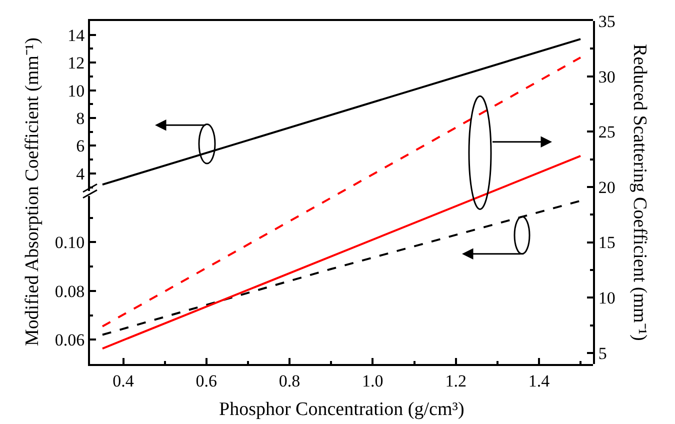 Image resolution: width=675 pixels, height=424 pixels. What do you see at coordinates (207, 380) in the screenshot?
I see `x-tick-label: 0.6` at bounding box center [207, 380].